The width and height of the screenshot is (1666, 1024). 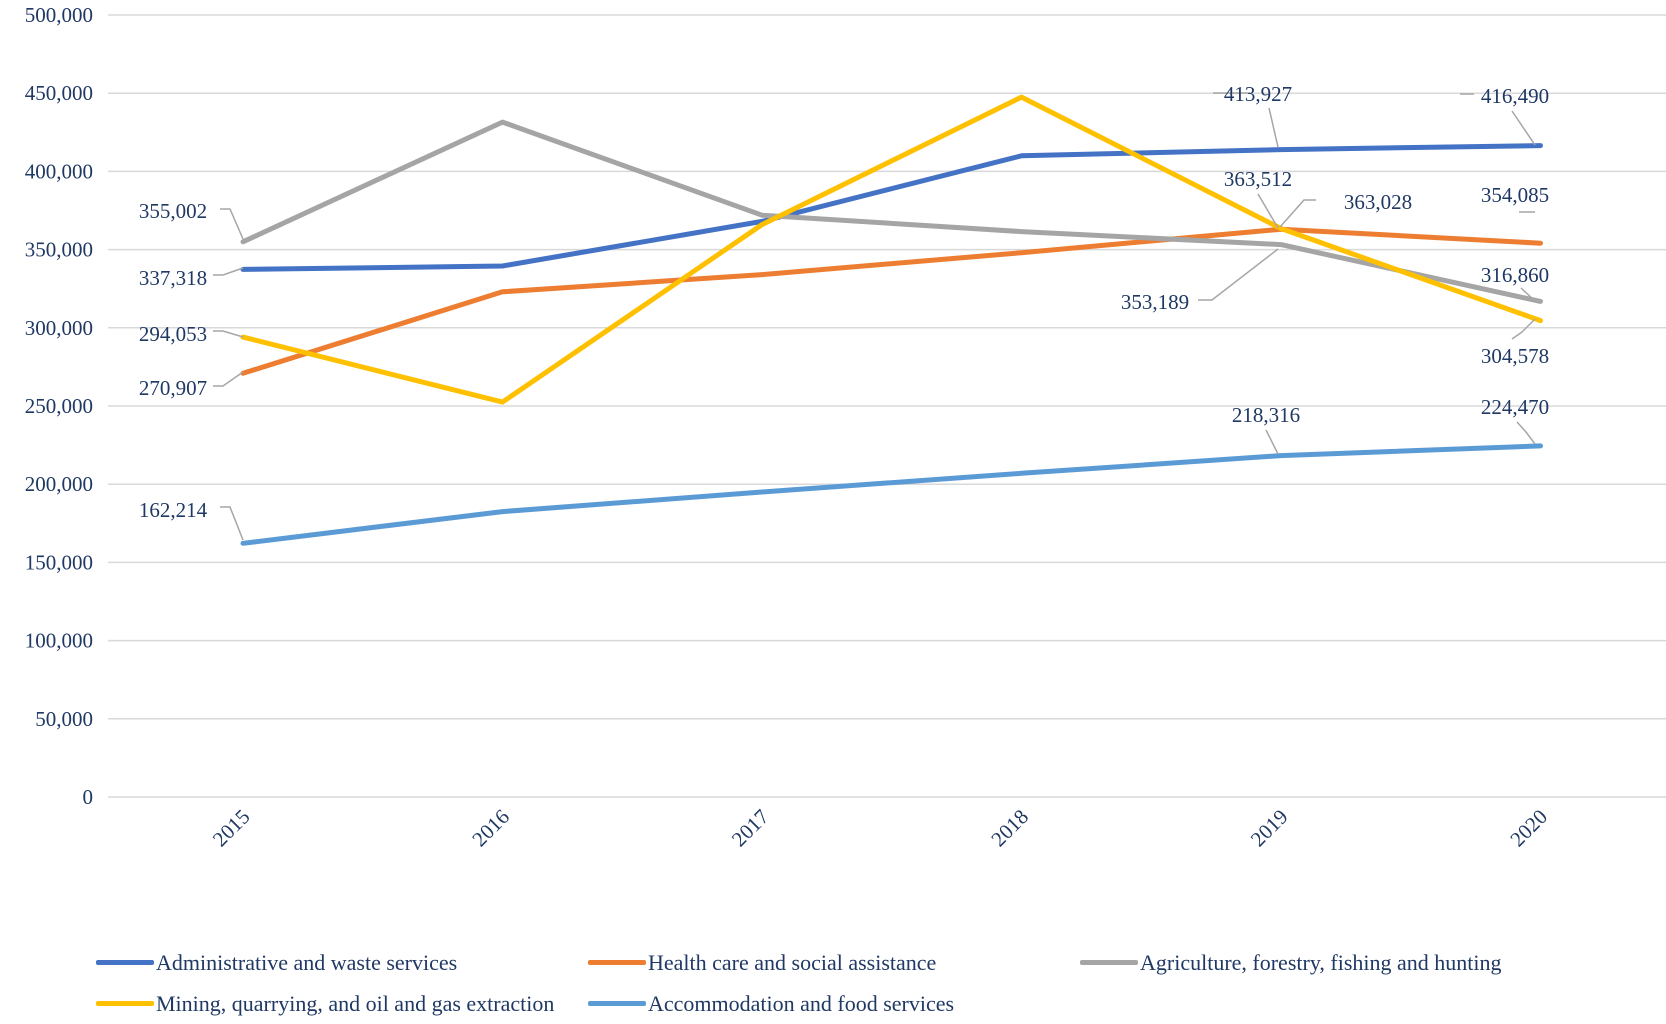 What do you see at coordinates (792, 962) in the screenshot?
I see `legend-label: Health care and social assistance` at bounding box center [792, 962].